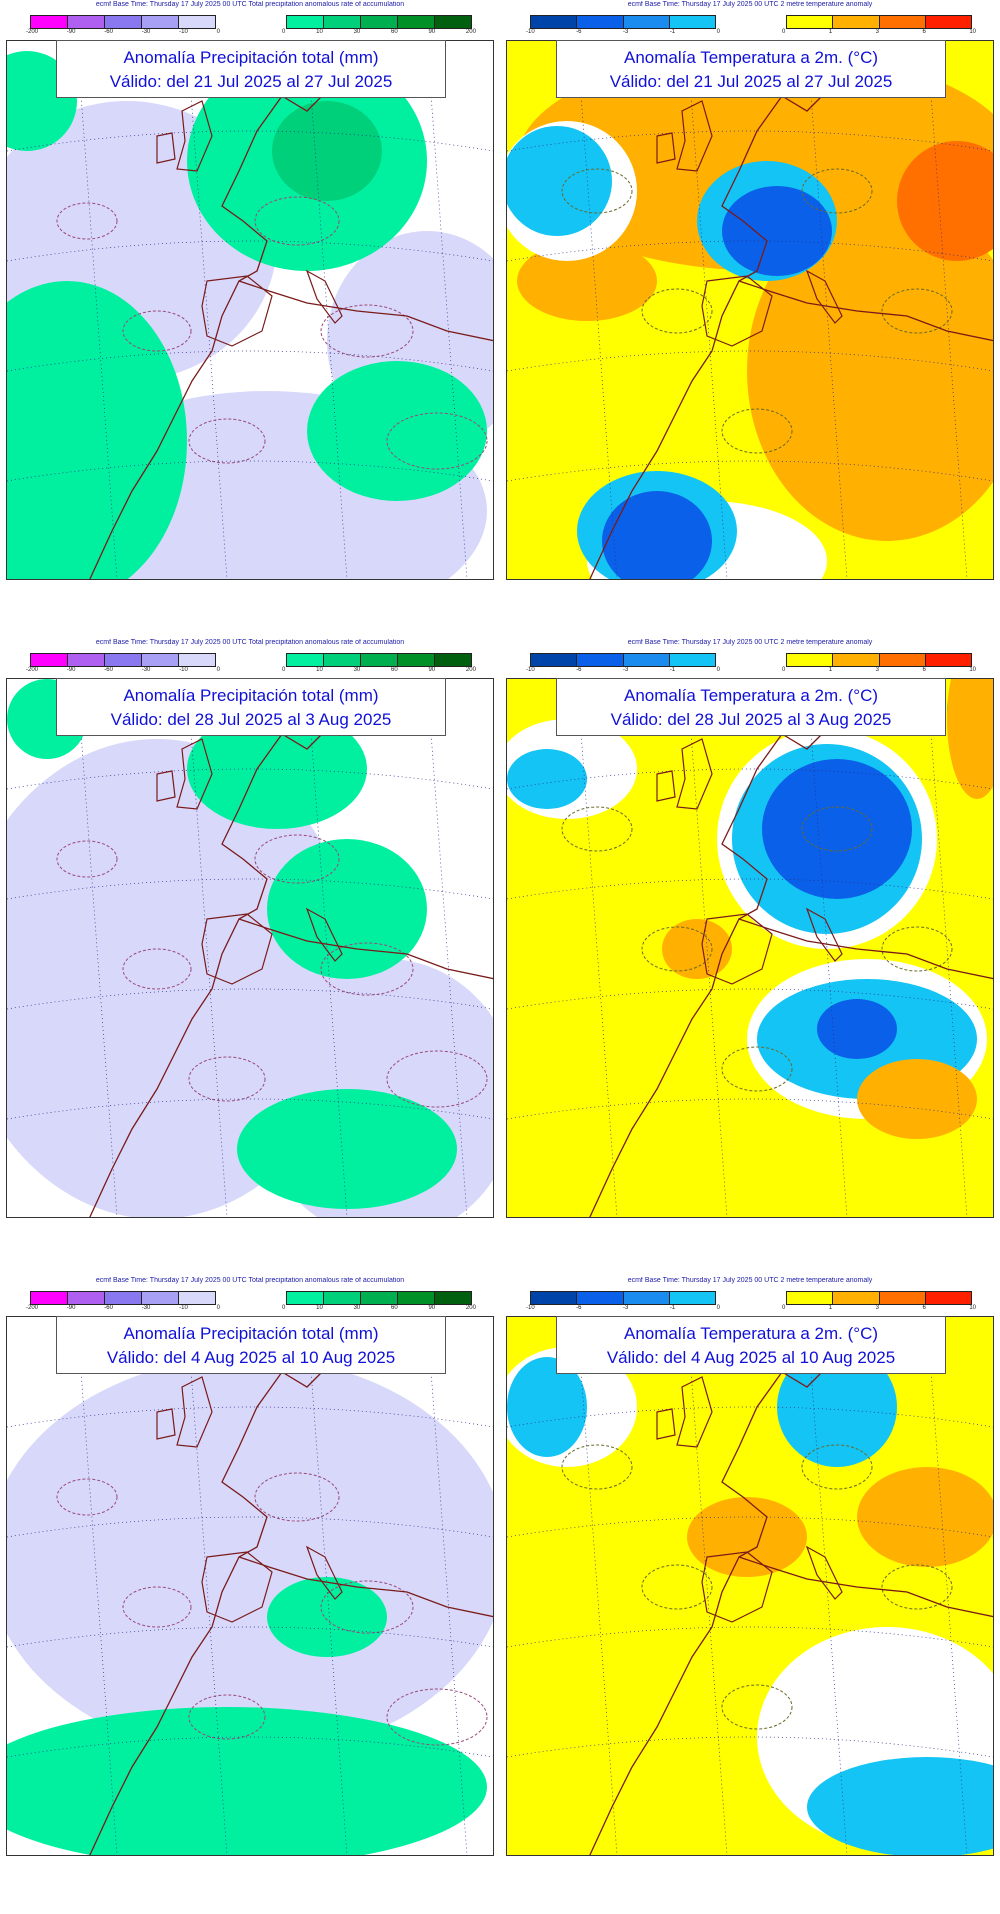 This screenshot has width=1000, height=1914. I want to click on colorbar-tick-label: 90, so click(432, 32).